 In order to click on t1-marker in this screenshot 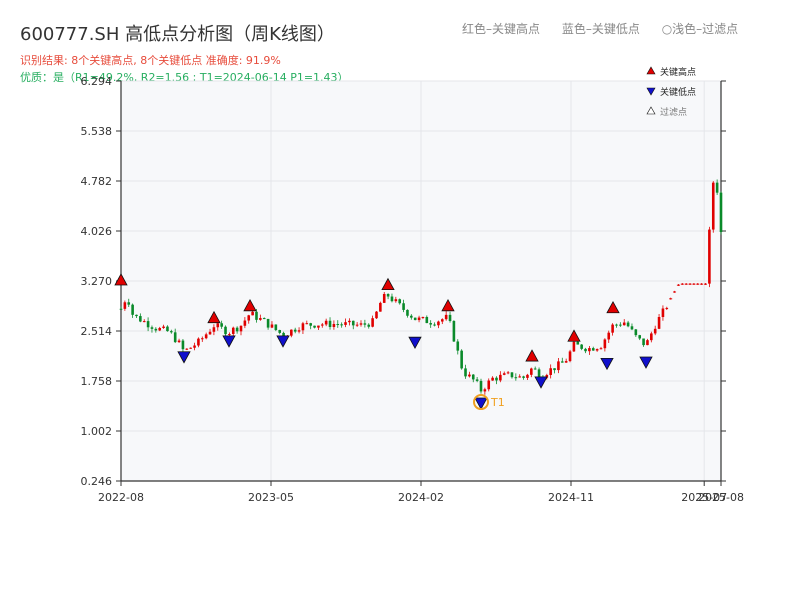, I will do `click(481, 402)`.